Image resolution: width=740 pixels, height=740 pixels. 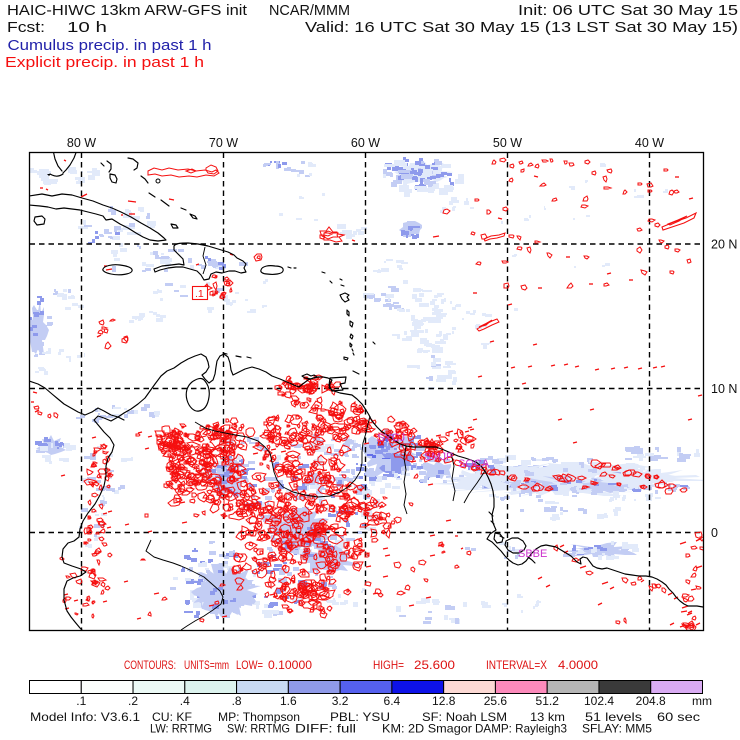 I want to click on svg-text: 51.2, so click(x=548, y=701).